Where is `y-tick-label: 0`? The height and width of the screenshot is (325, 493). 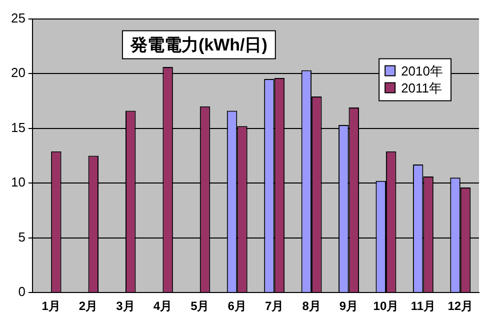
y-tick-label: 0 is located at coordinates (22, 292).